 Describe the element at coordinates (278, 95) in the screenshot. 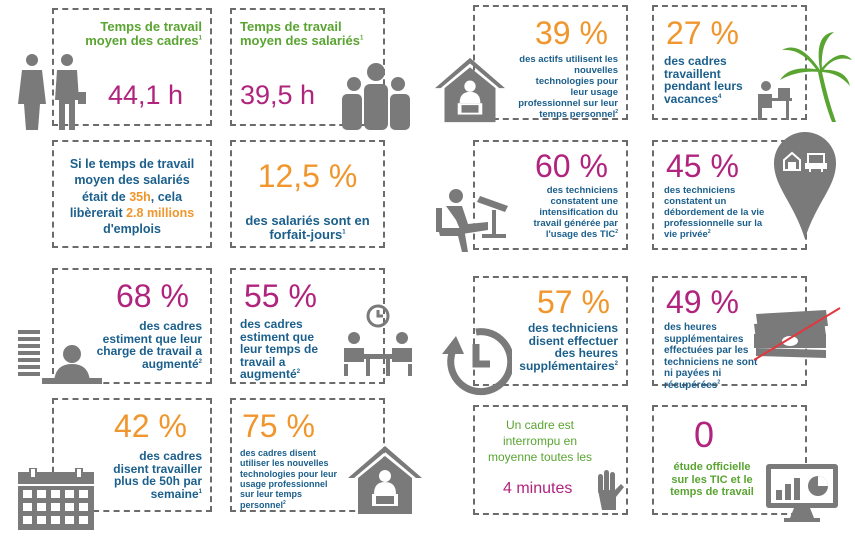

I see `card-value: 39,5 h` at that location.